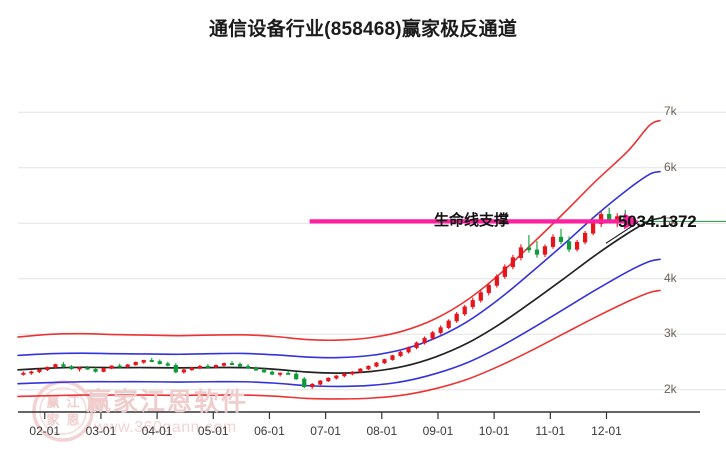  What do you see at coordinates (157, 431) in the screenshot?
I see `x-axis-tick-label: 04-01` at bounding box center [157, 431].